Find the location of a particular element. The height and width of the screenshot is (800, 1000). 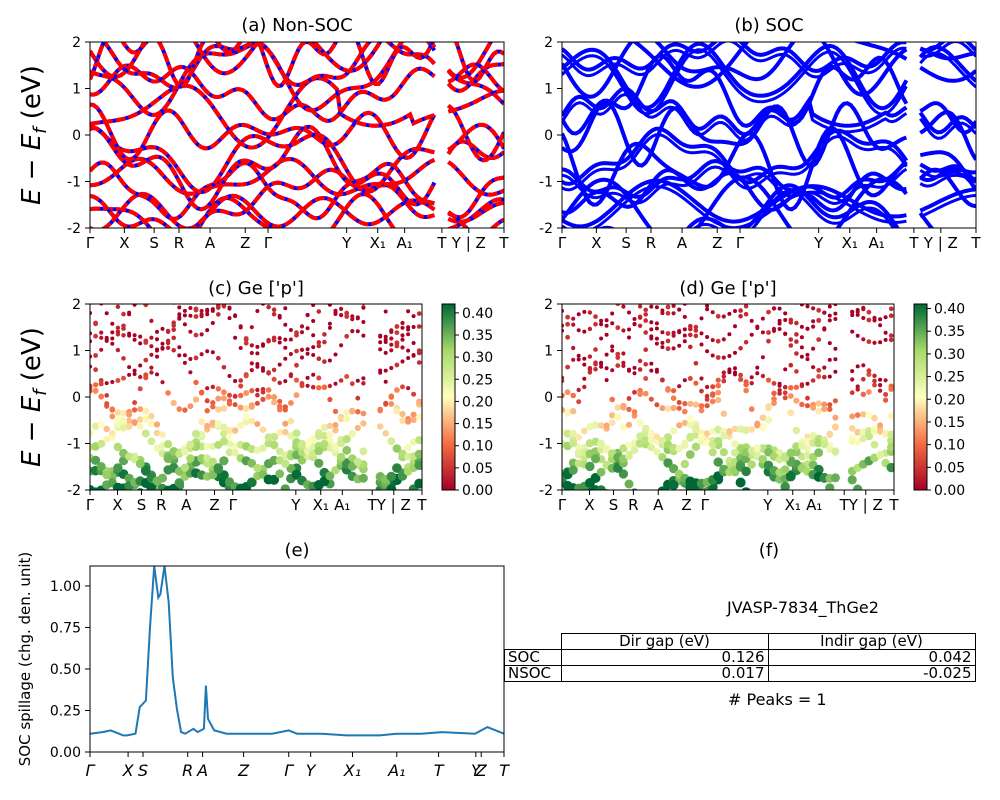

panel-e-xtick-label: T is located at coordinates (504, 770).